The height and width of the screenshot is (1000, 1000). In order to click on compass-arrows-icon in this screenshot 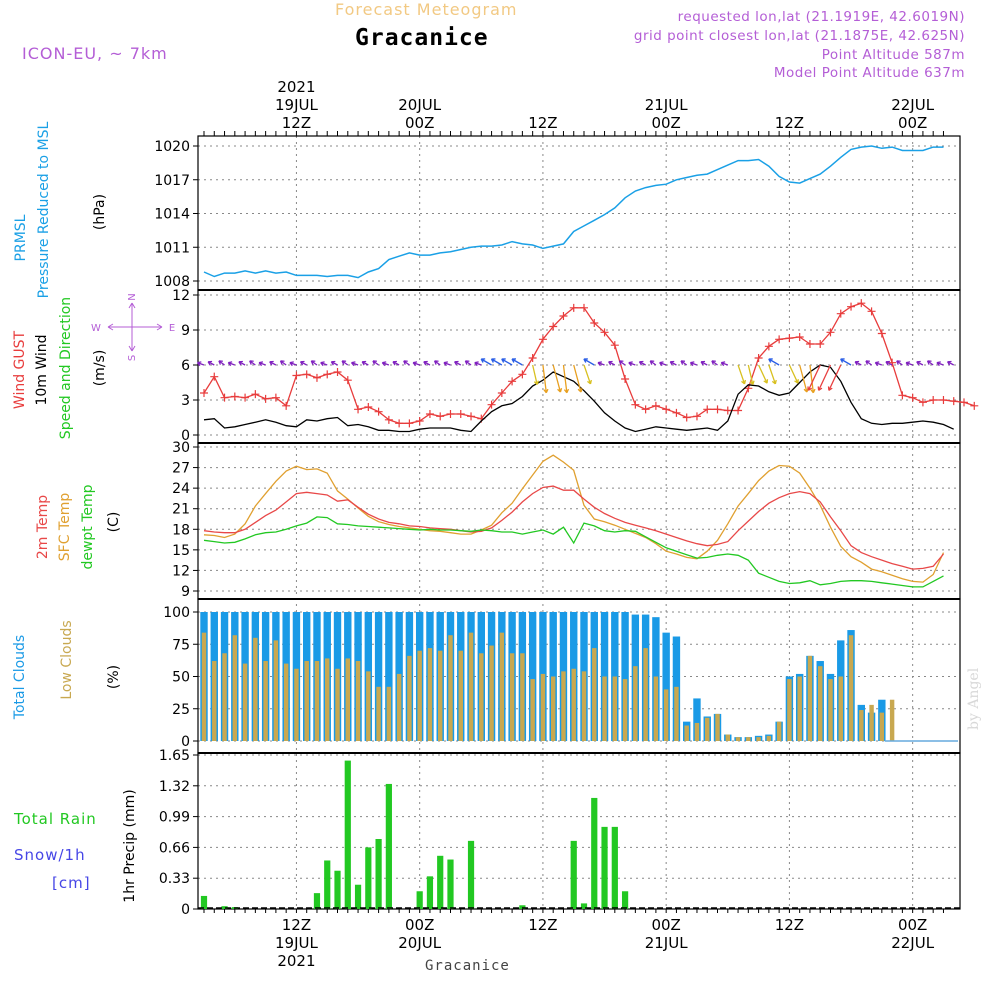, I will do `click(135, 327)`.